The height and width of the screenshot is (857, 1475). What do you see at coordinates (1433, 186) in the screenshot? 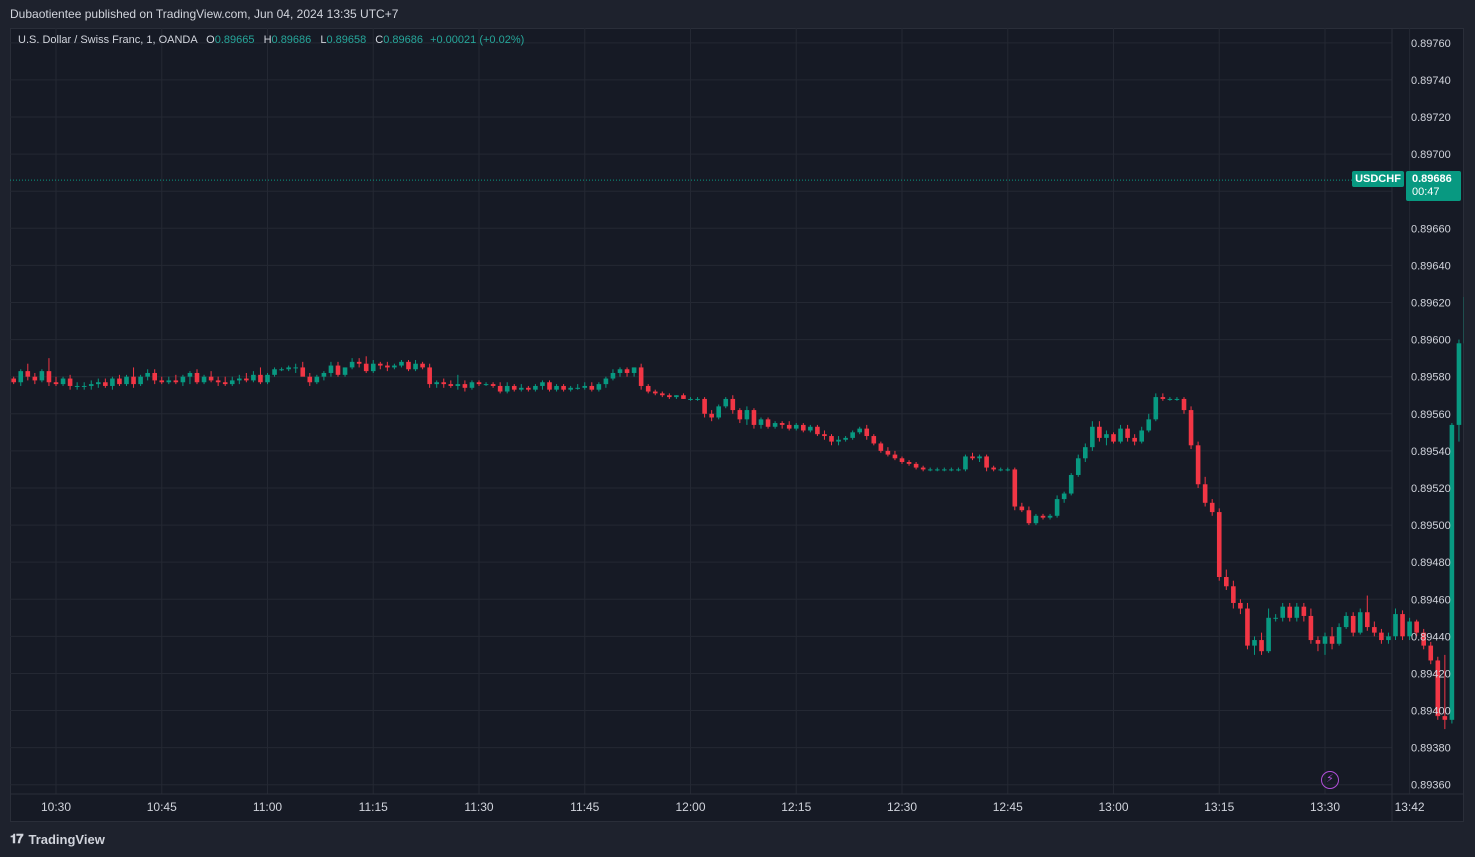
I see `last-price-tag: 0.89686 00:47` at bounding box center [1433, 186].